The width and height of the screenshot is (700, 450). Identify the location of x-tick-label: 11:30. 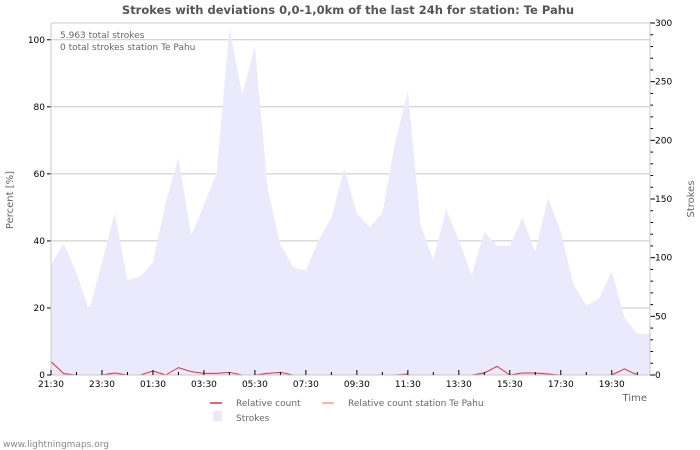
(408, 385).